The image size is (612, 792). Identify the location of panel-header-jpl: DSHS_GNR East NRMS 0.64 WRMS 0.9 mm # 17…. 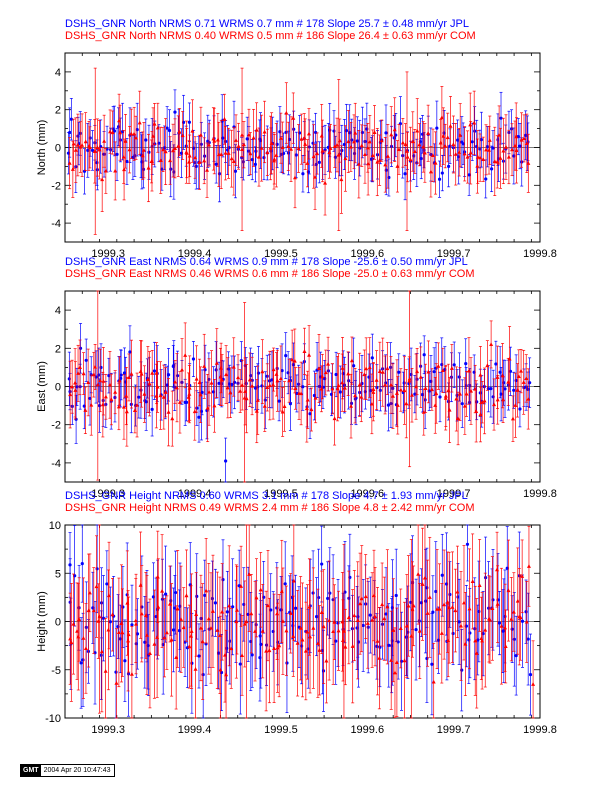
(266, 262).